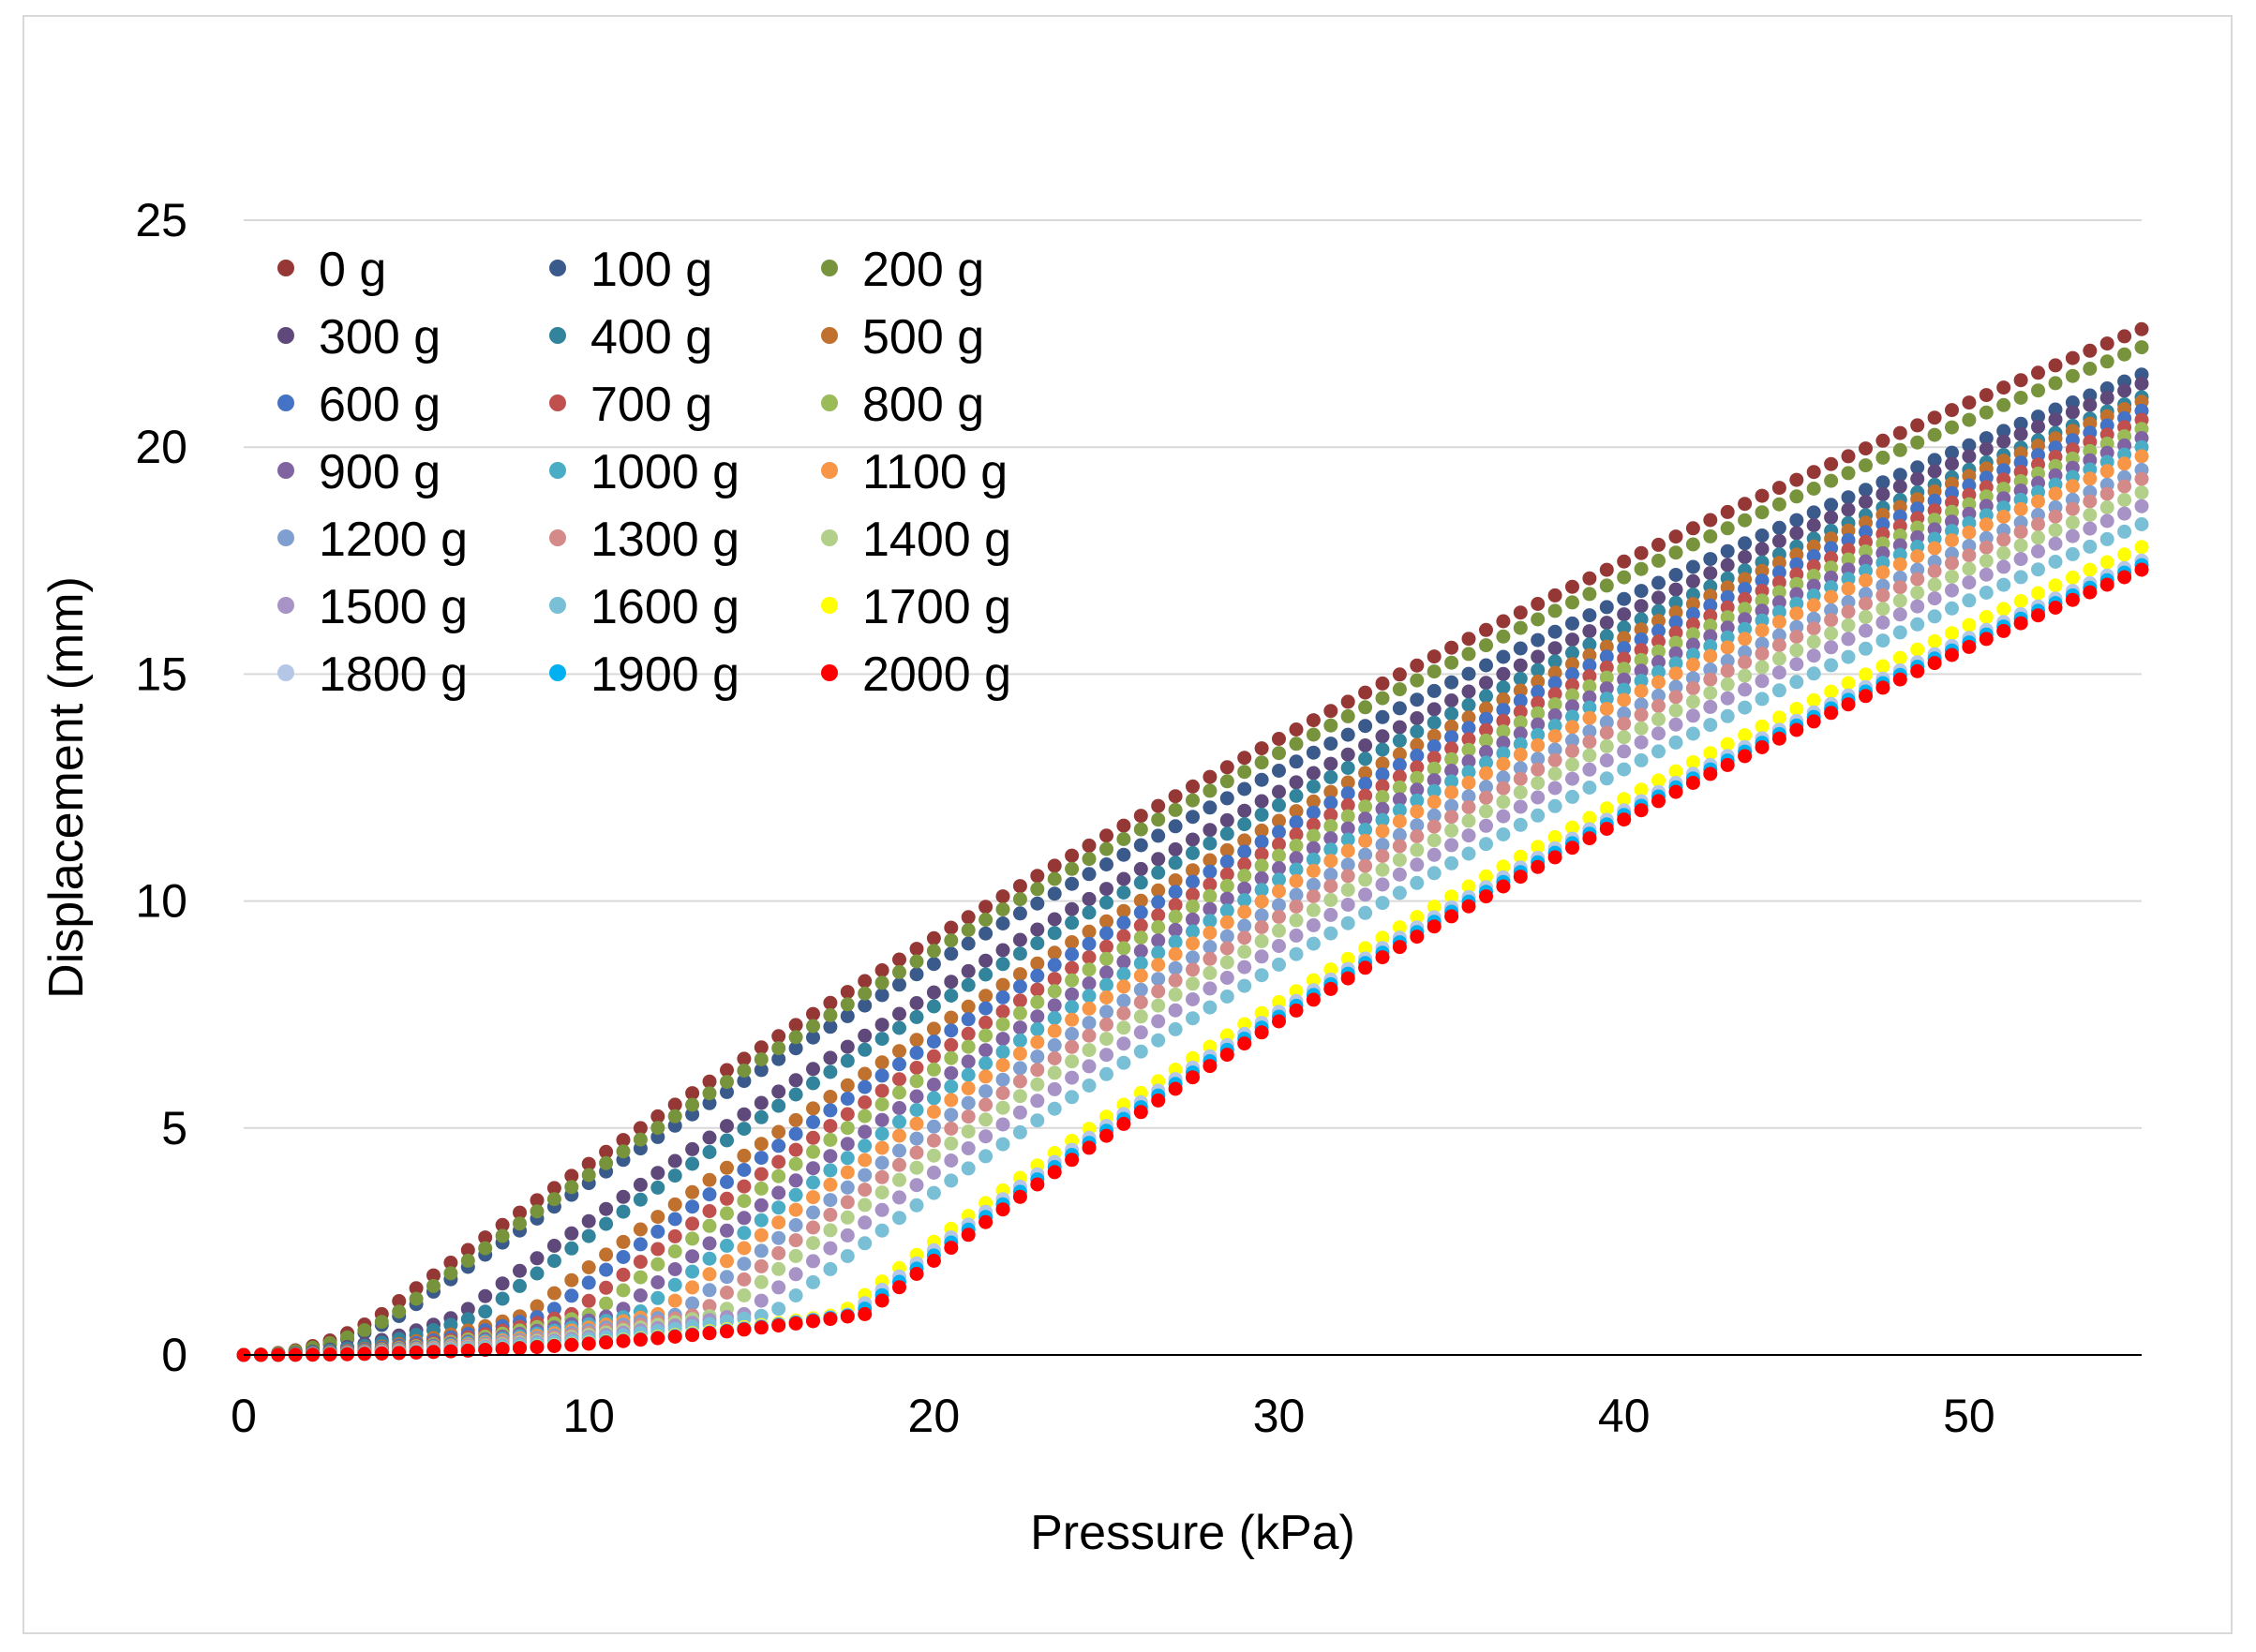 This screenshot has height=1652, width=2256. What do you see at coordinates (644, 674) in the screenshot?
I see `legend-item: 1900 g` at bounding box center [644, 674].